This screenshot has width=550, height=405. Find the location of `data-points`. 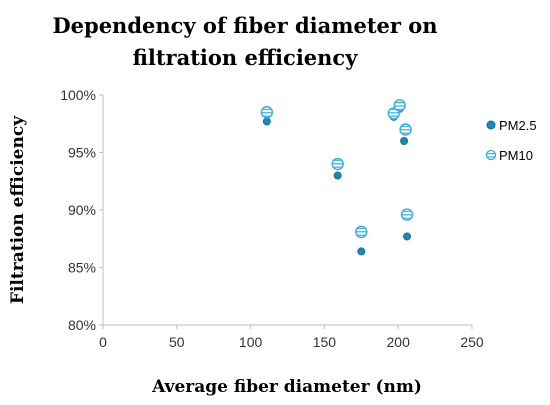

data-points is located at coordinates (337, 177).